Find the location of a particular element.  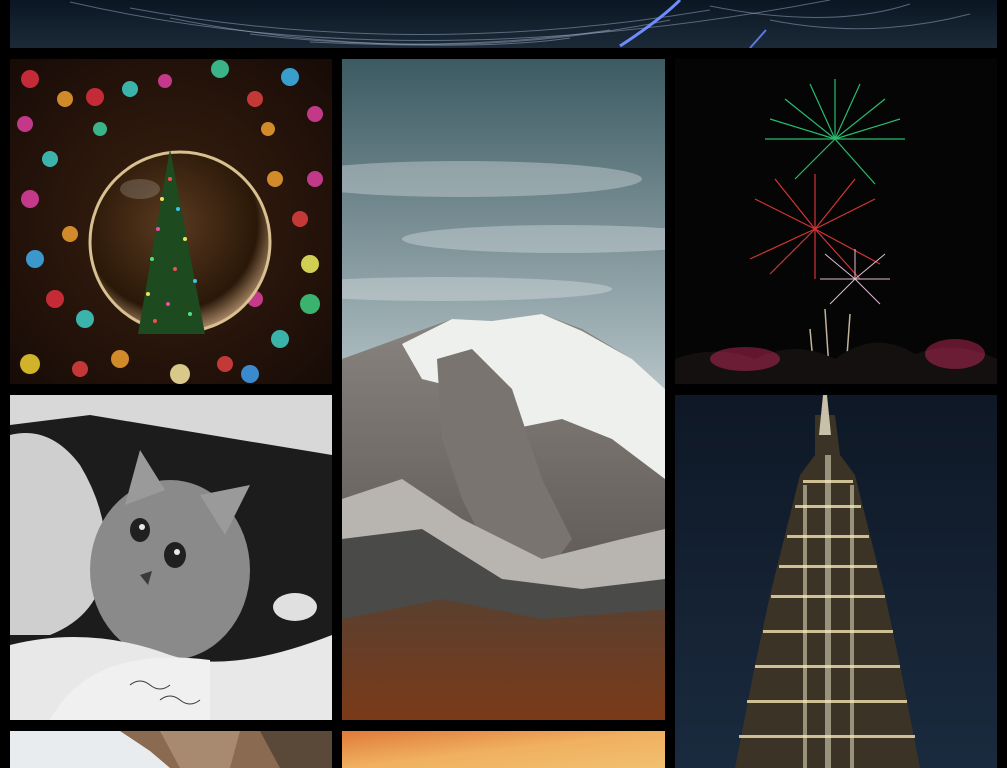

photo-tile-christmas-ornament is located at coordinates (171, 221).